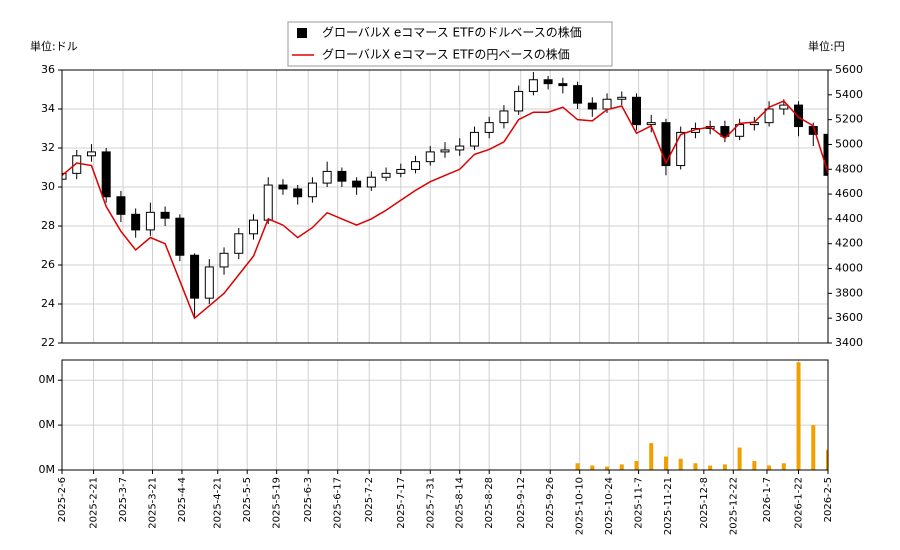 This screenshot has height=550, width=900. I want to click on x-tick-label: 2025-2-6, so click(62, 499).